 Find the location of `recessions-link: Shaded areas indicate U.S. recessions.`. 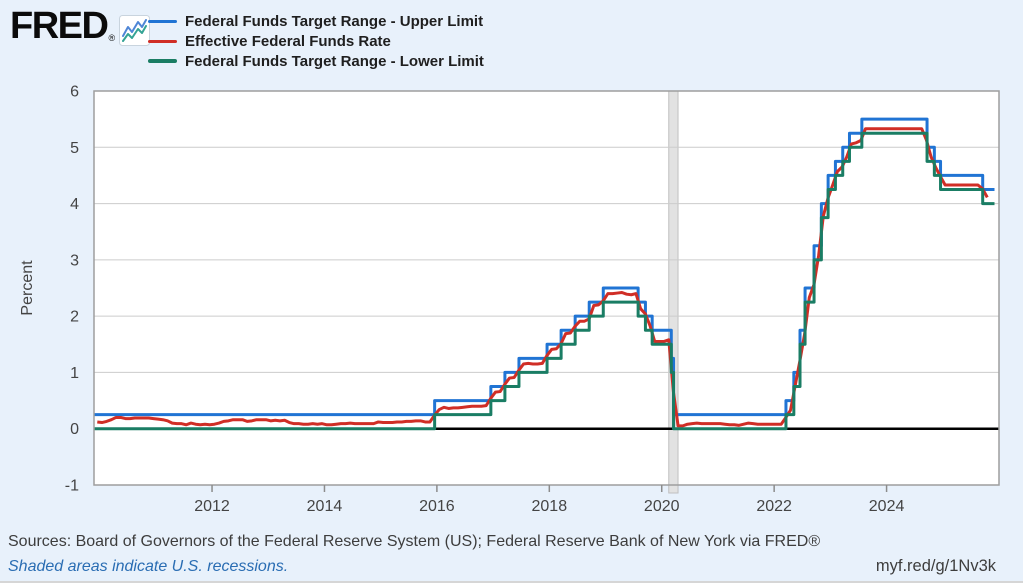

recessions-link: Shaded areas indicate U.S. recessions. is located at coordinates (148, 566).